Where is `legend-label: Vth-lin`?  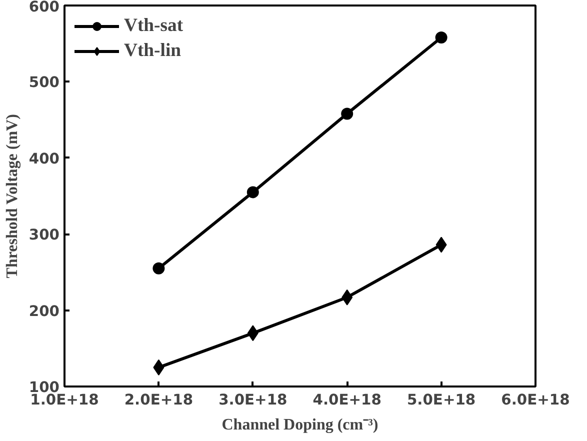
legend-label: Vth-lin is located at coordinates (153, 51).